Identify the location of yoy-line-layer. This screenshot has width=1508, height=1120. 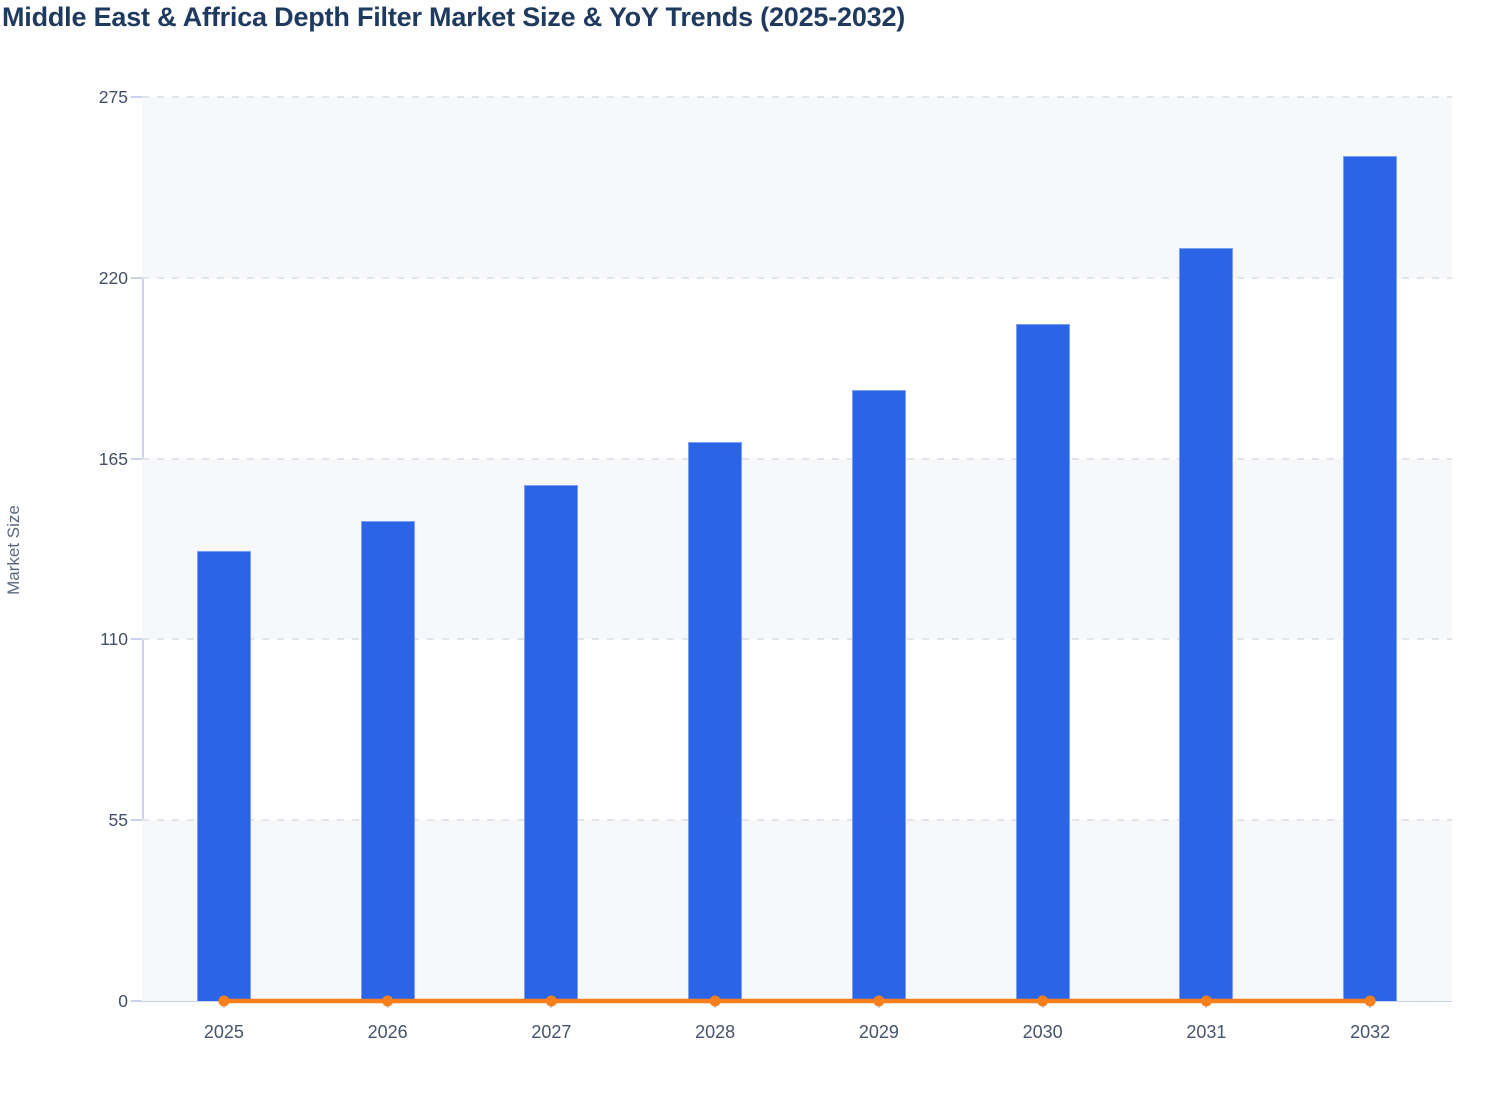
(797, 1001).